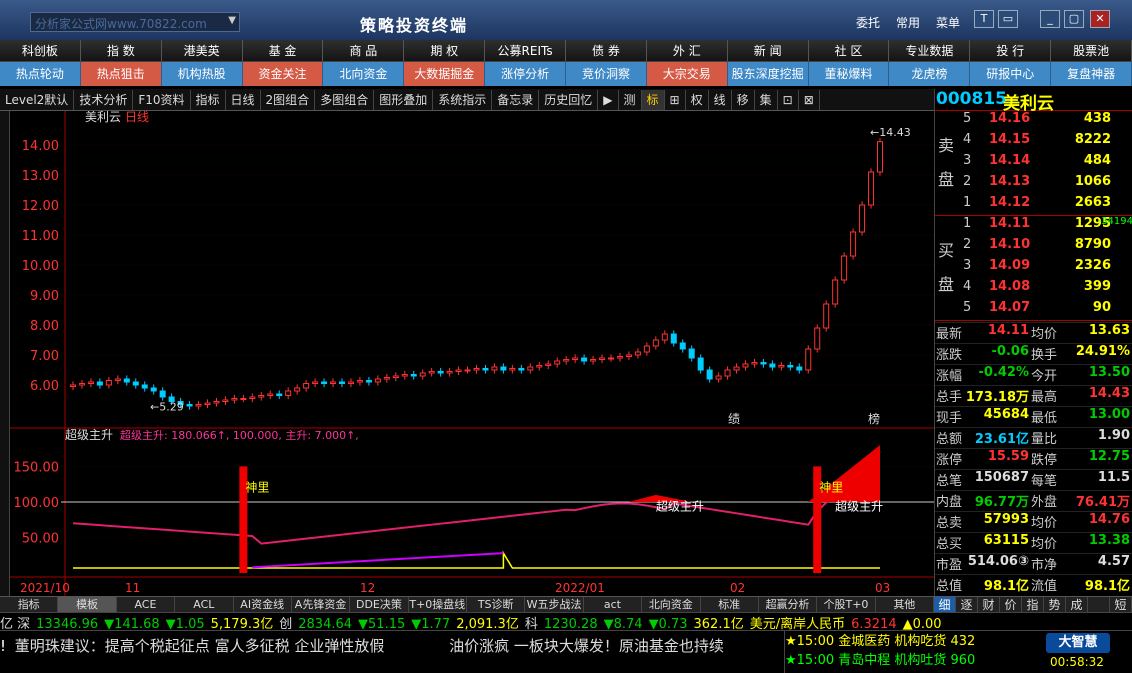  Describe the element at coordinates (908, 23) in the screenshot. I see `common-button: 常用` at that location.